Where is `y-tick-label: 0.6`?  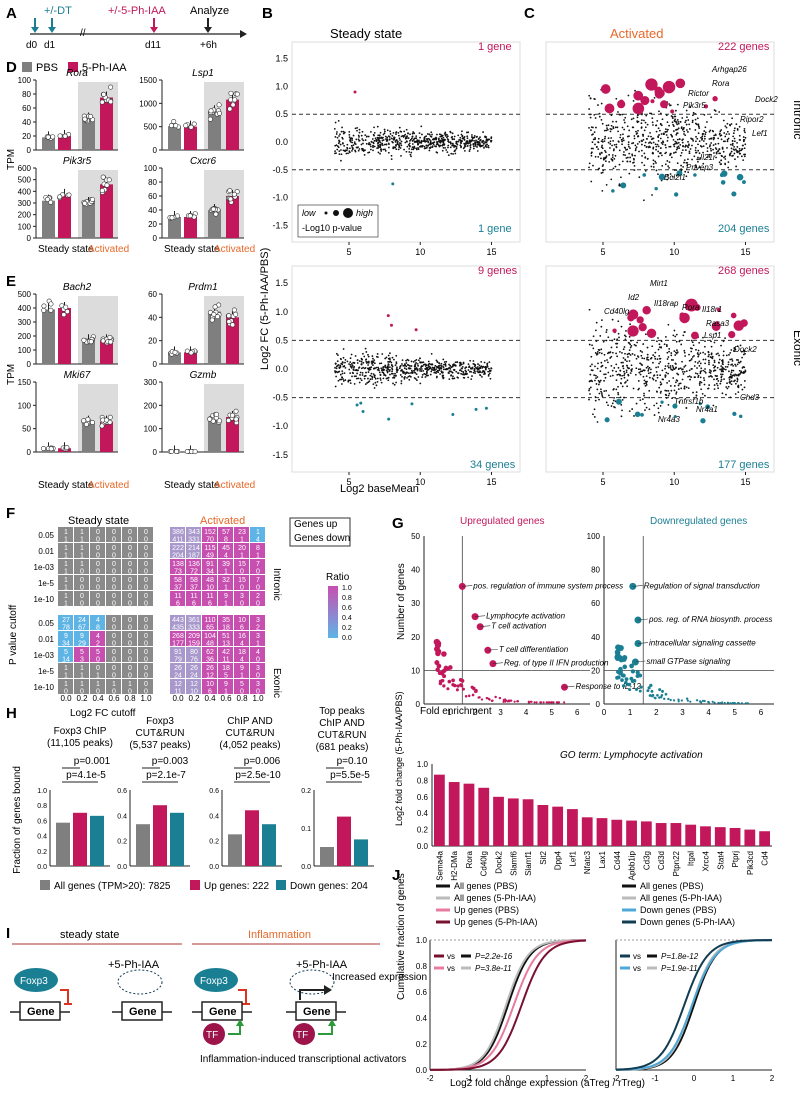 y-tick-label: 0.6 is located at coordinates (42, 821).